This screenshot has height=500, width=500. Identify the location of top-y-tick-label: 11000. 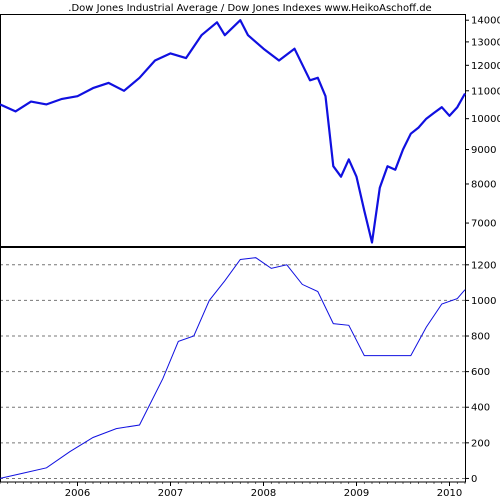
(485, 91).